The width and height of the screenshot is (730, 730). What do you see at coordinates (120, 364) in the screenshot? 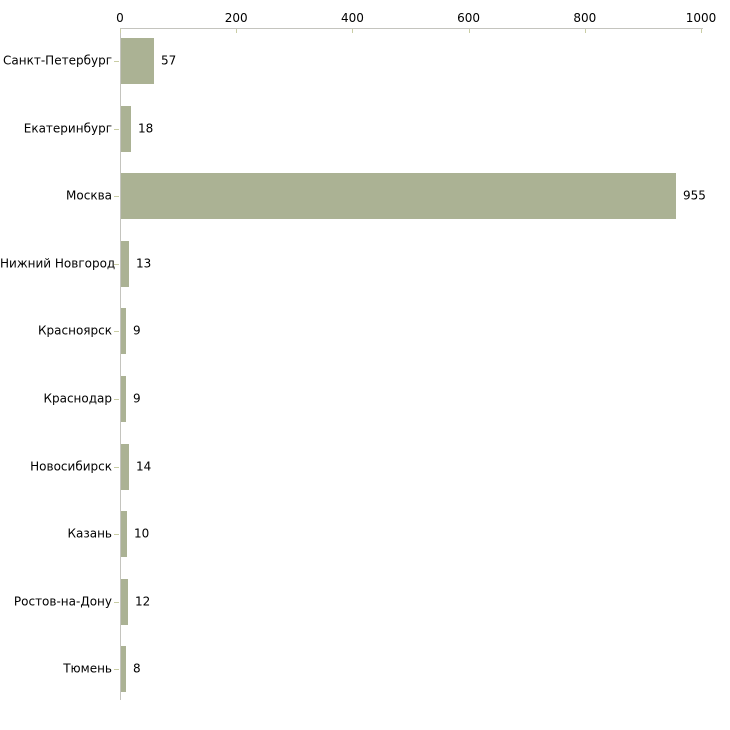
I see `y-axis-line` at bounding box center [120, 364].